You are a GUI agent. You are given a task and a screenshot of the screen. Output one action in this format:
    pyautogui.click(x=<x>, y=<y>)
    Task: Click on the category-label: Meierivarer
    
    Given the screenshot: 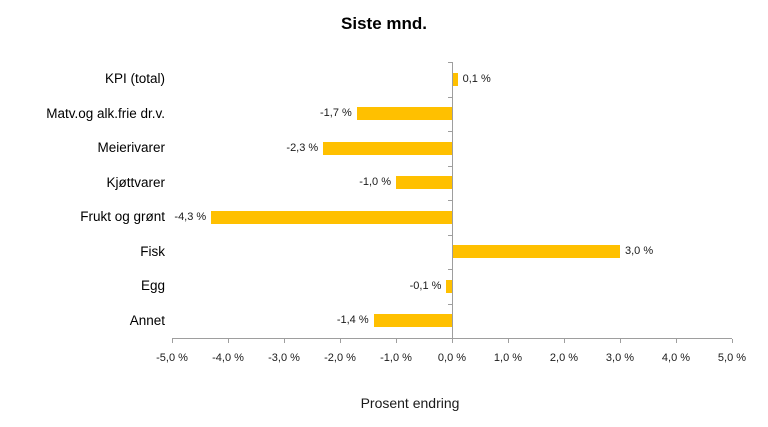 What is the action you would take?
    pyautogui.click(x=131, y=148)
    